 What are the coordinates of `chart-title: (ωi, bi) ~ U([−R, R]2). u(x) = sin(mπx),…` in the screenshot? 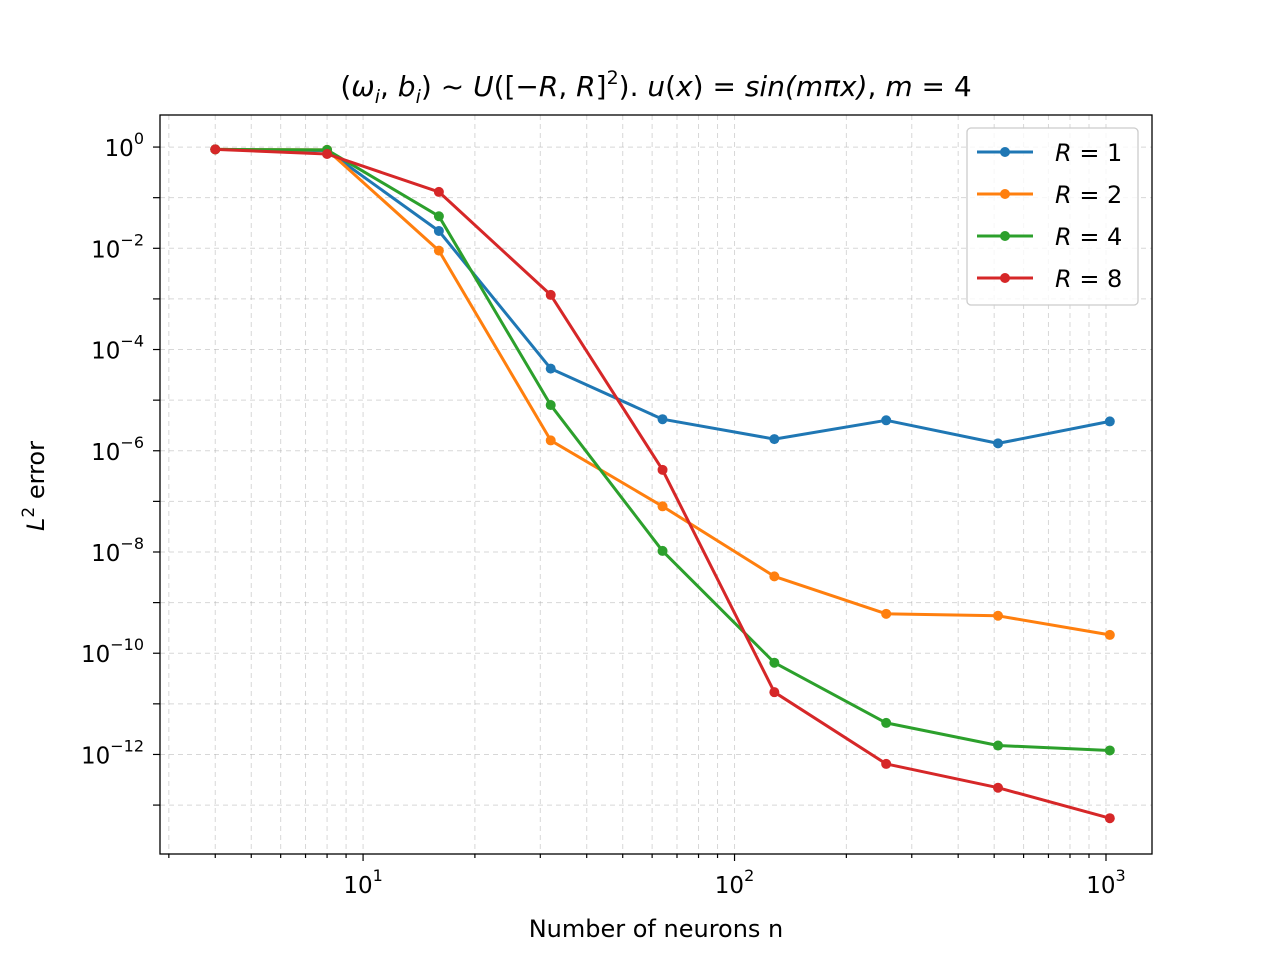 It's located at (655, 87).